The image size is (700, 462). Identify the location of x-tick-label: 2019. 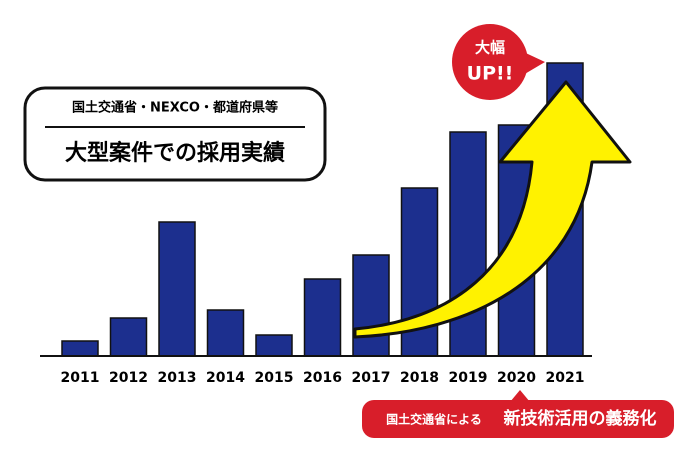
(468, 378).